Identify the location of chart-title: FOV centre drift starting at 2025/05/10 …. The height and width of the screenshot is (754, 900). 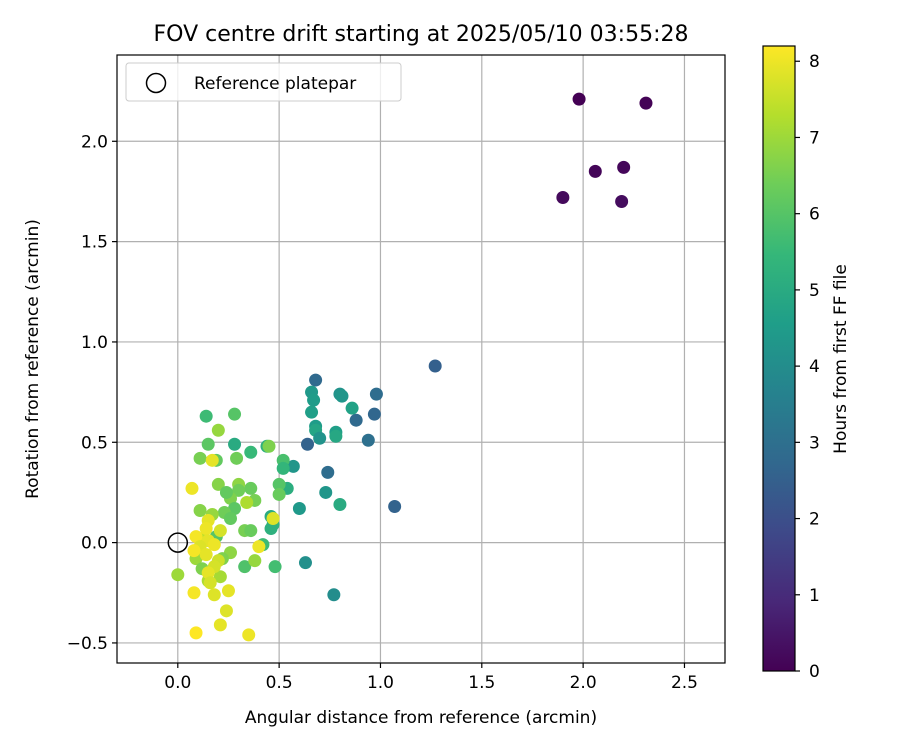
(421, 34).